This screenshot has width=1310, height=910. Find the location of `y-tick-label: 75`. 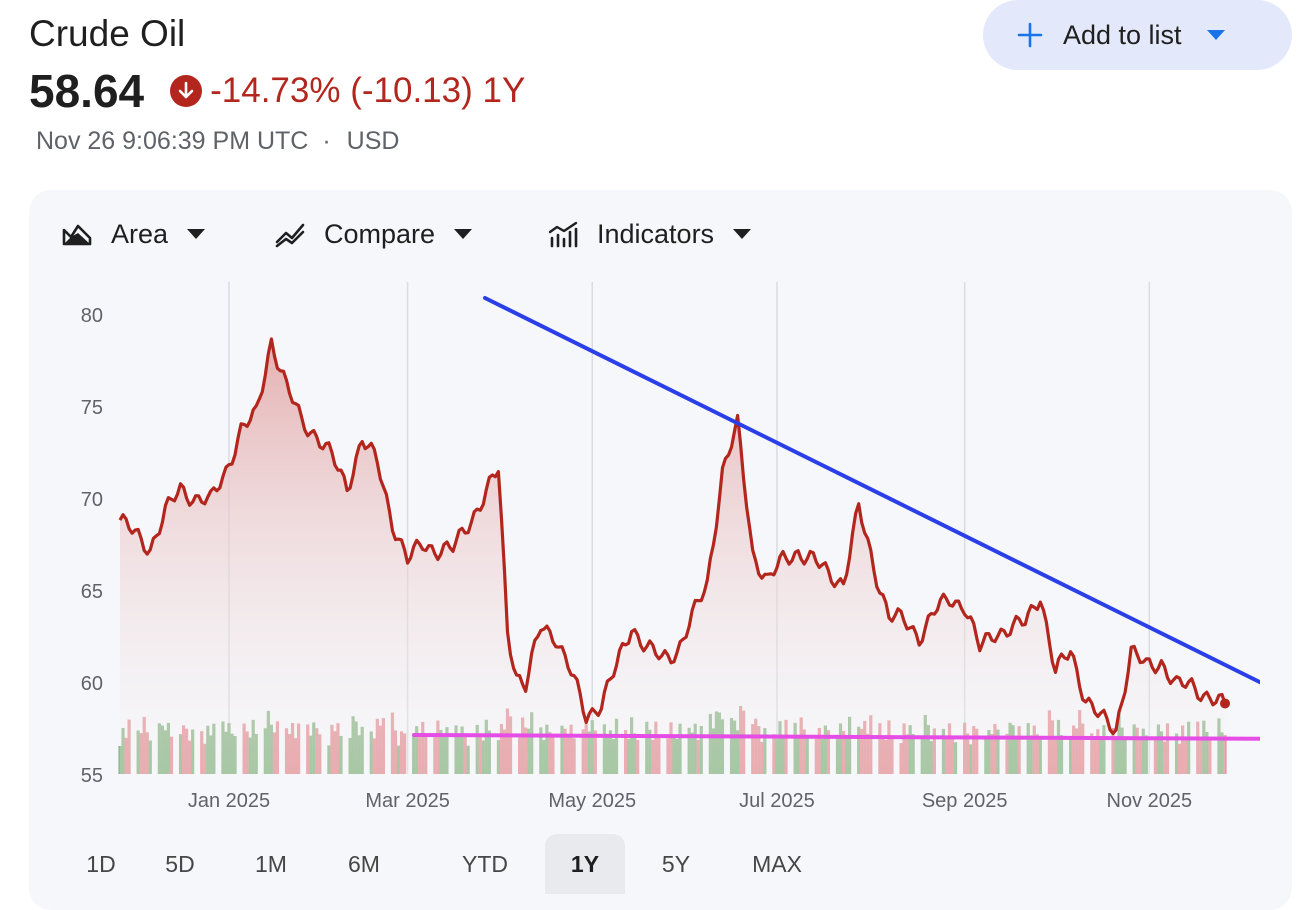

y-tick-label: 75 is located at coordinates (92, 408).